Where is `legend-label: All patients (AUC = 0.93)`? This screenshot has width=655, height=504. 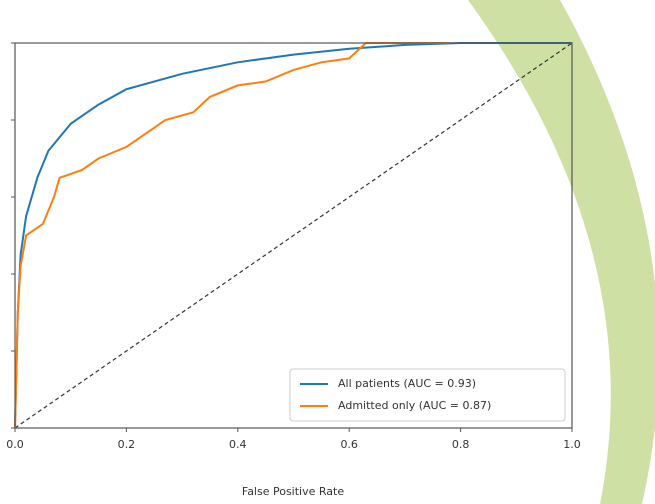 legend-label: All patients (AUC = 0.93) is located at coordinates (407, 383).